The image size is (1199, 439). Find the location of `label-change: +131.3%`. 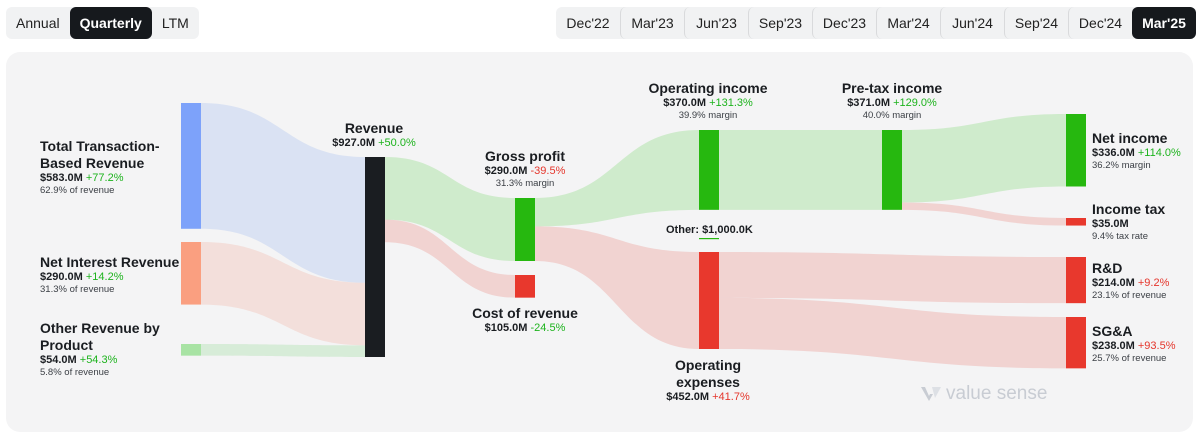

label-change: +131.3% is located at coordinates (731, 102).